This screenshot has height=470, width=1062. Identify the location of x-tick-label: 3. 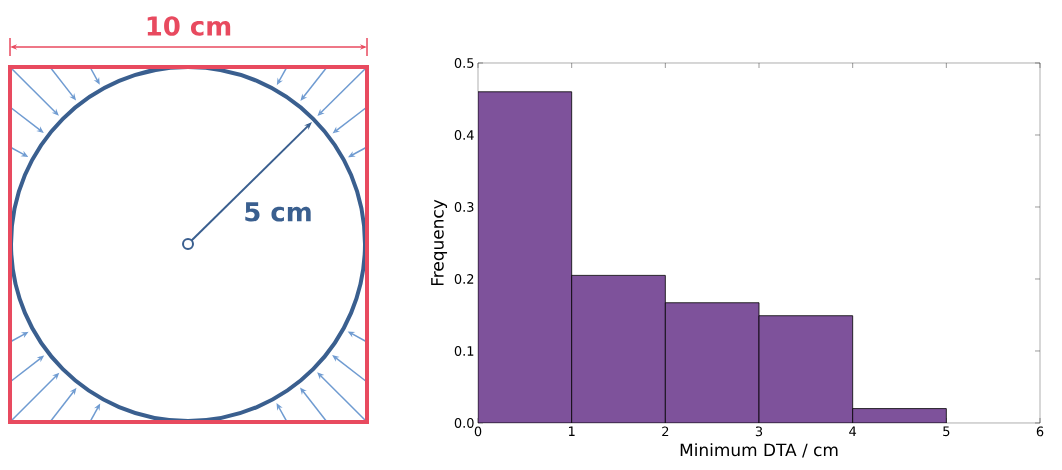
(759, 431).